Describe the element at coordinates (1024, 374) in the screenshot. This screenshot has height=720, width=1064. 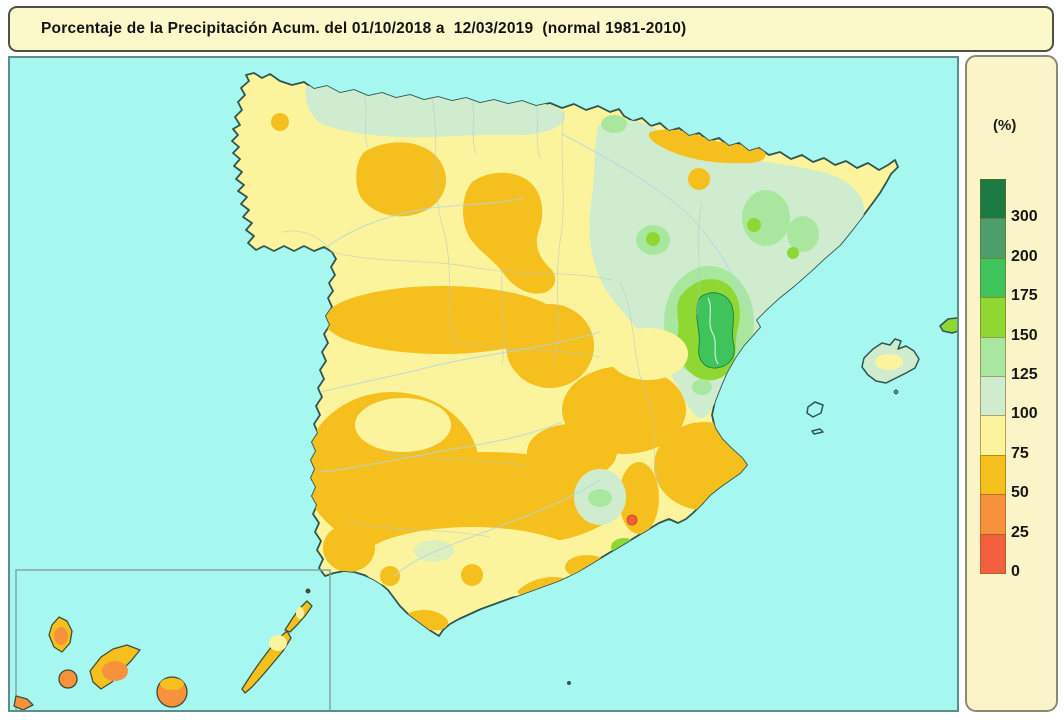
I see `legend-label-125: 125` at that location.